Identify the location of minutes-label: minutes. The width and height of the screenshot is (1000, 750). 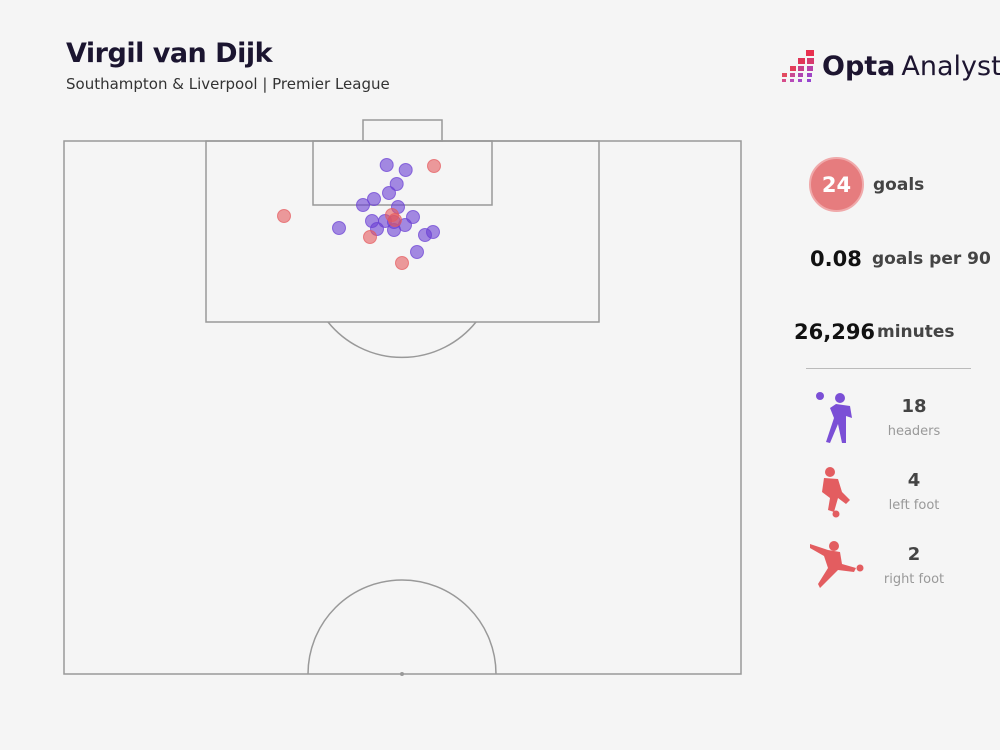
(916, 332).